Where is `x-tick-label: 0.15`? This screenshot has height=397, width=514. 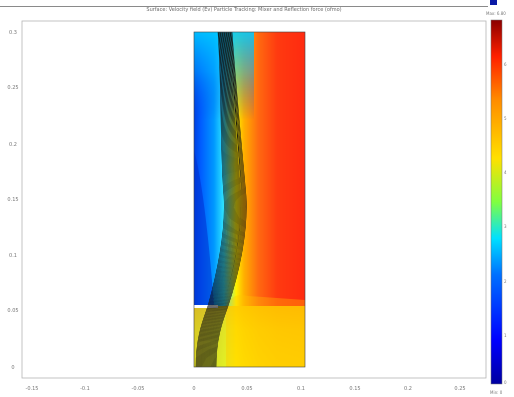 x-tick-label: 0.15 is located at coordinates (354, 389).